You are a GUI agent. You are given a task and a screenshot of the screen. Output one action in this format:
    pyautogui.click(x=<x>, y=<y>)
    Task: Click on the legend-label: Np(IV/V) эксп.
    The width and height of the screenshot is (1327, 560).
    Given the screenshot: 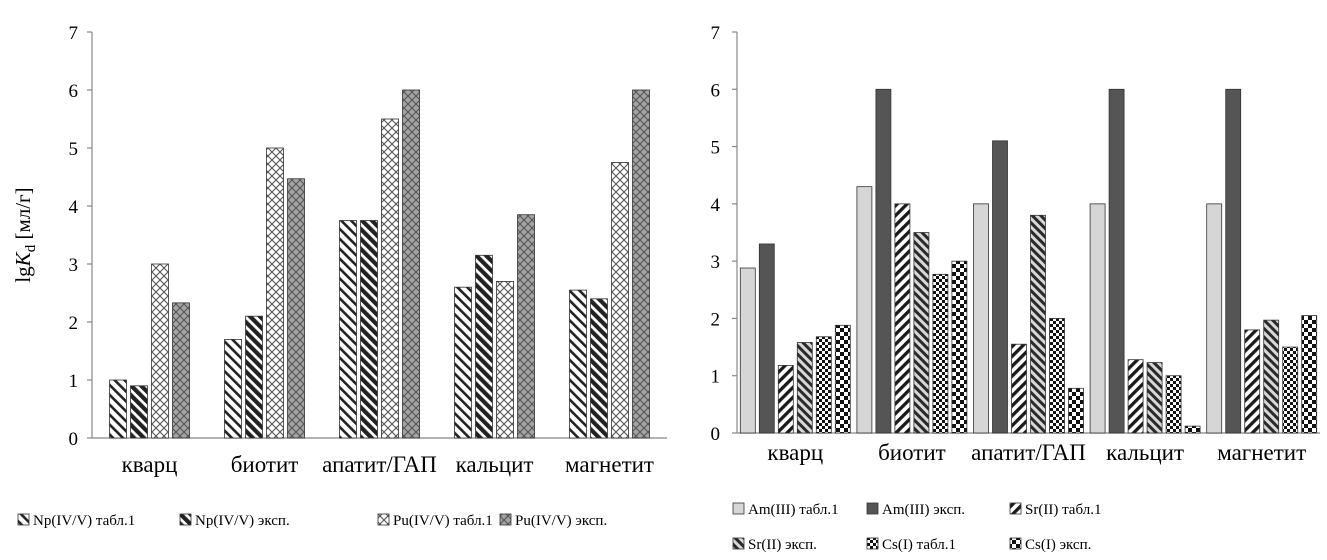 What is the action you would take?
    pyautogui.click(x=242, y=521)
    